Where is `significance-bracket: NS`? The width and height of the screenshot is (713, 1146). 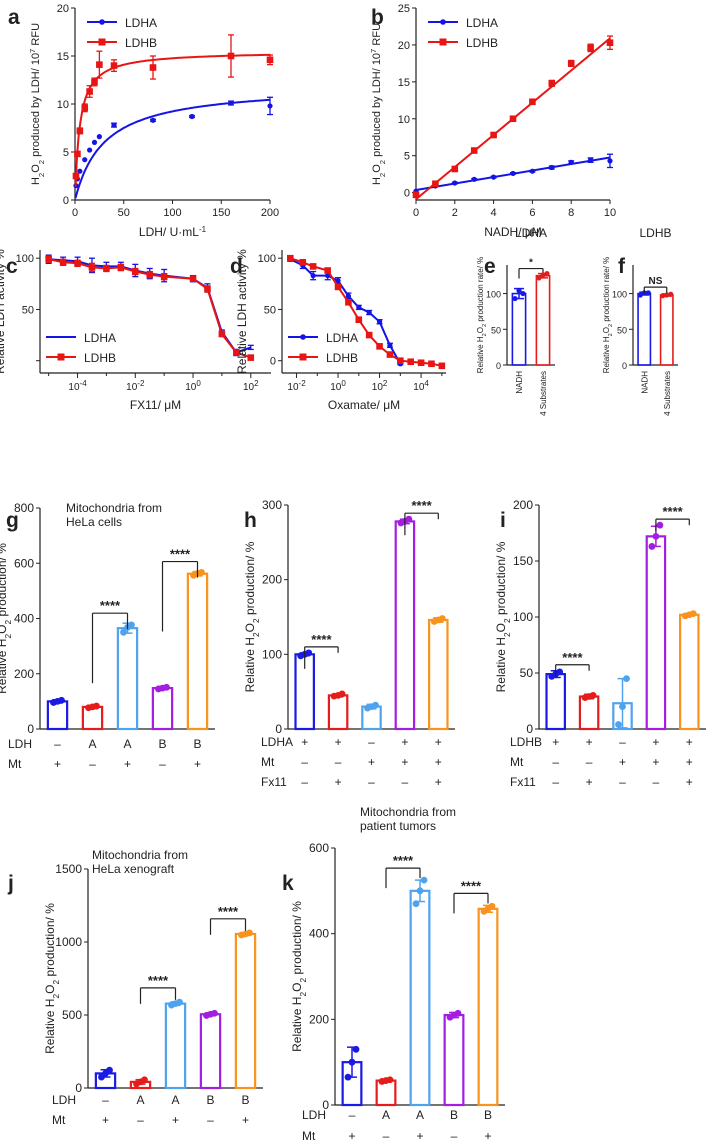
significance-bracket: NS is located at coordinates (655, 285).